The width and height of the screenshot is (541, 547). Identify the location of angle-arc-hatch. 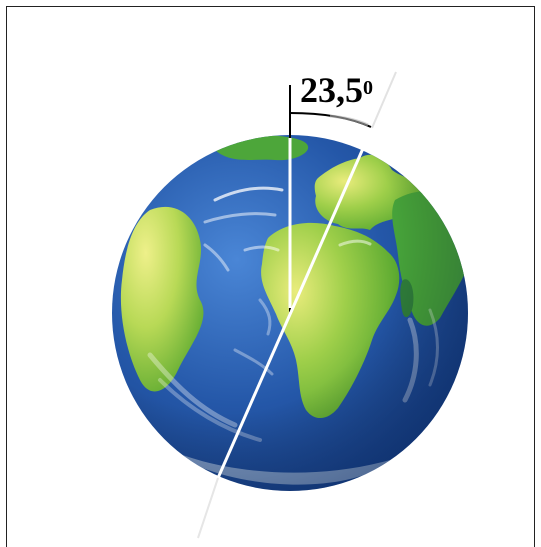
(349, 120).